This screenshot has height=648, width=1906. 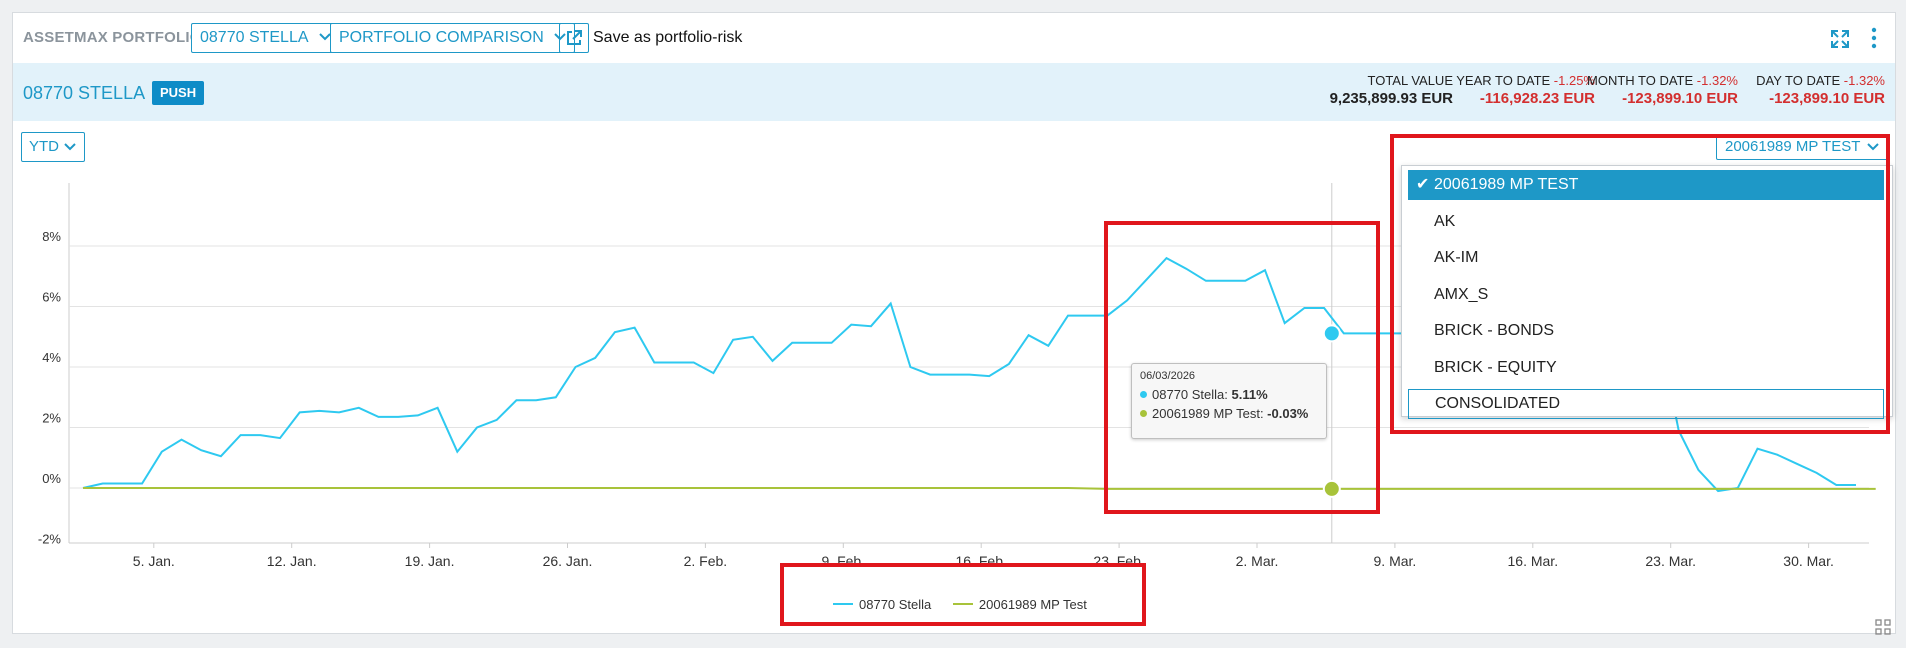 I want to click on x-tick-label: 2. Mar., so click(x=1257, y=561).